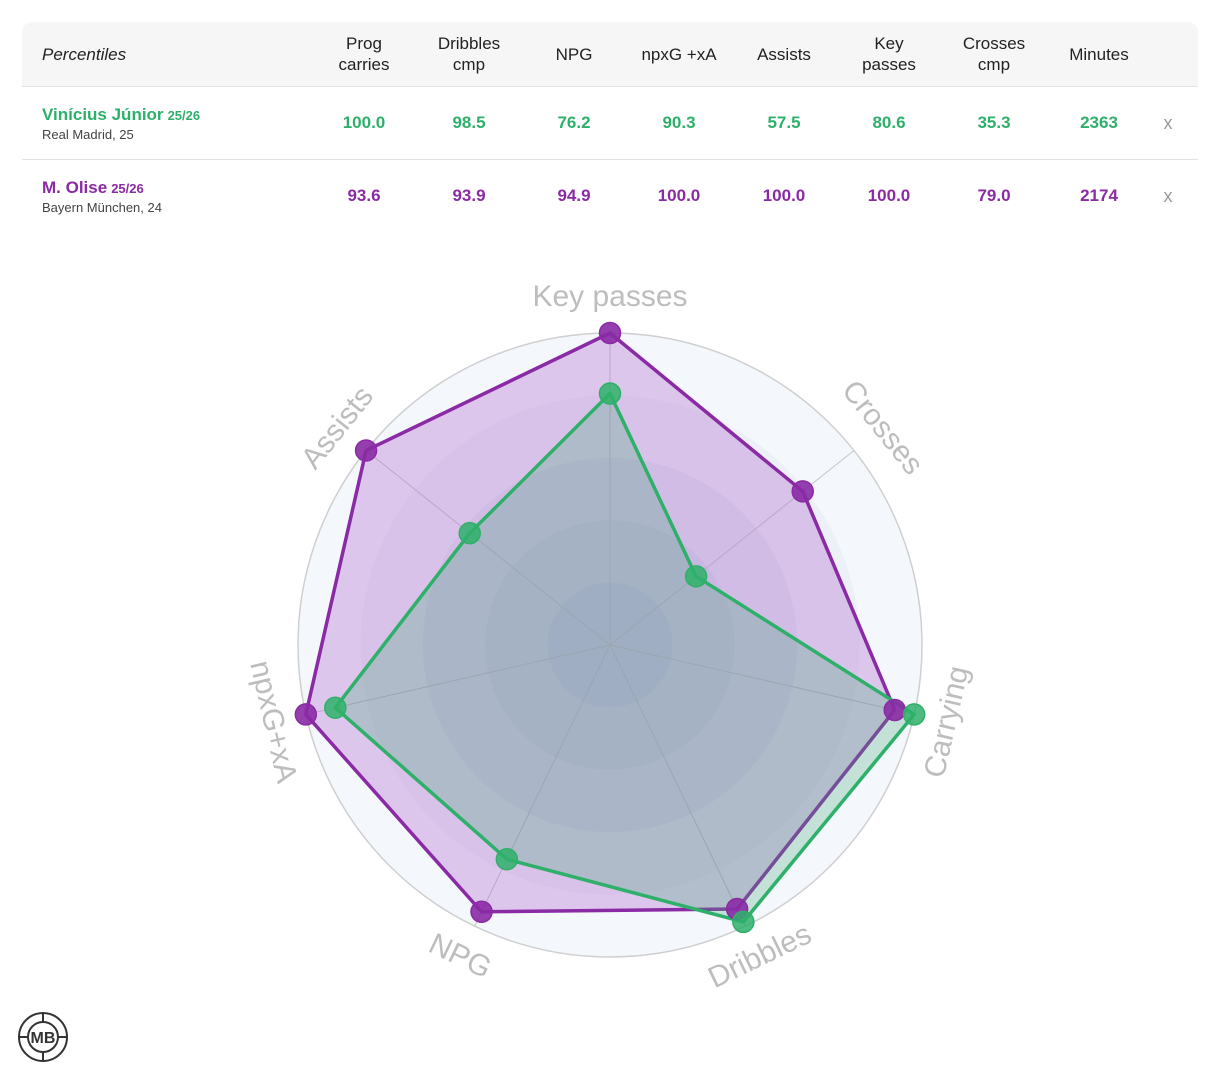 This screenshot has height=1080, width=1219. Describe the element at coordinates (102, 207) in the screenshot. I see `player-team: Bayern München, 24` at that location.